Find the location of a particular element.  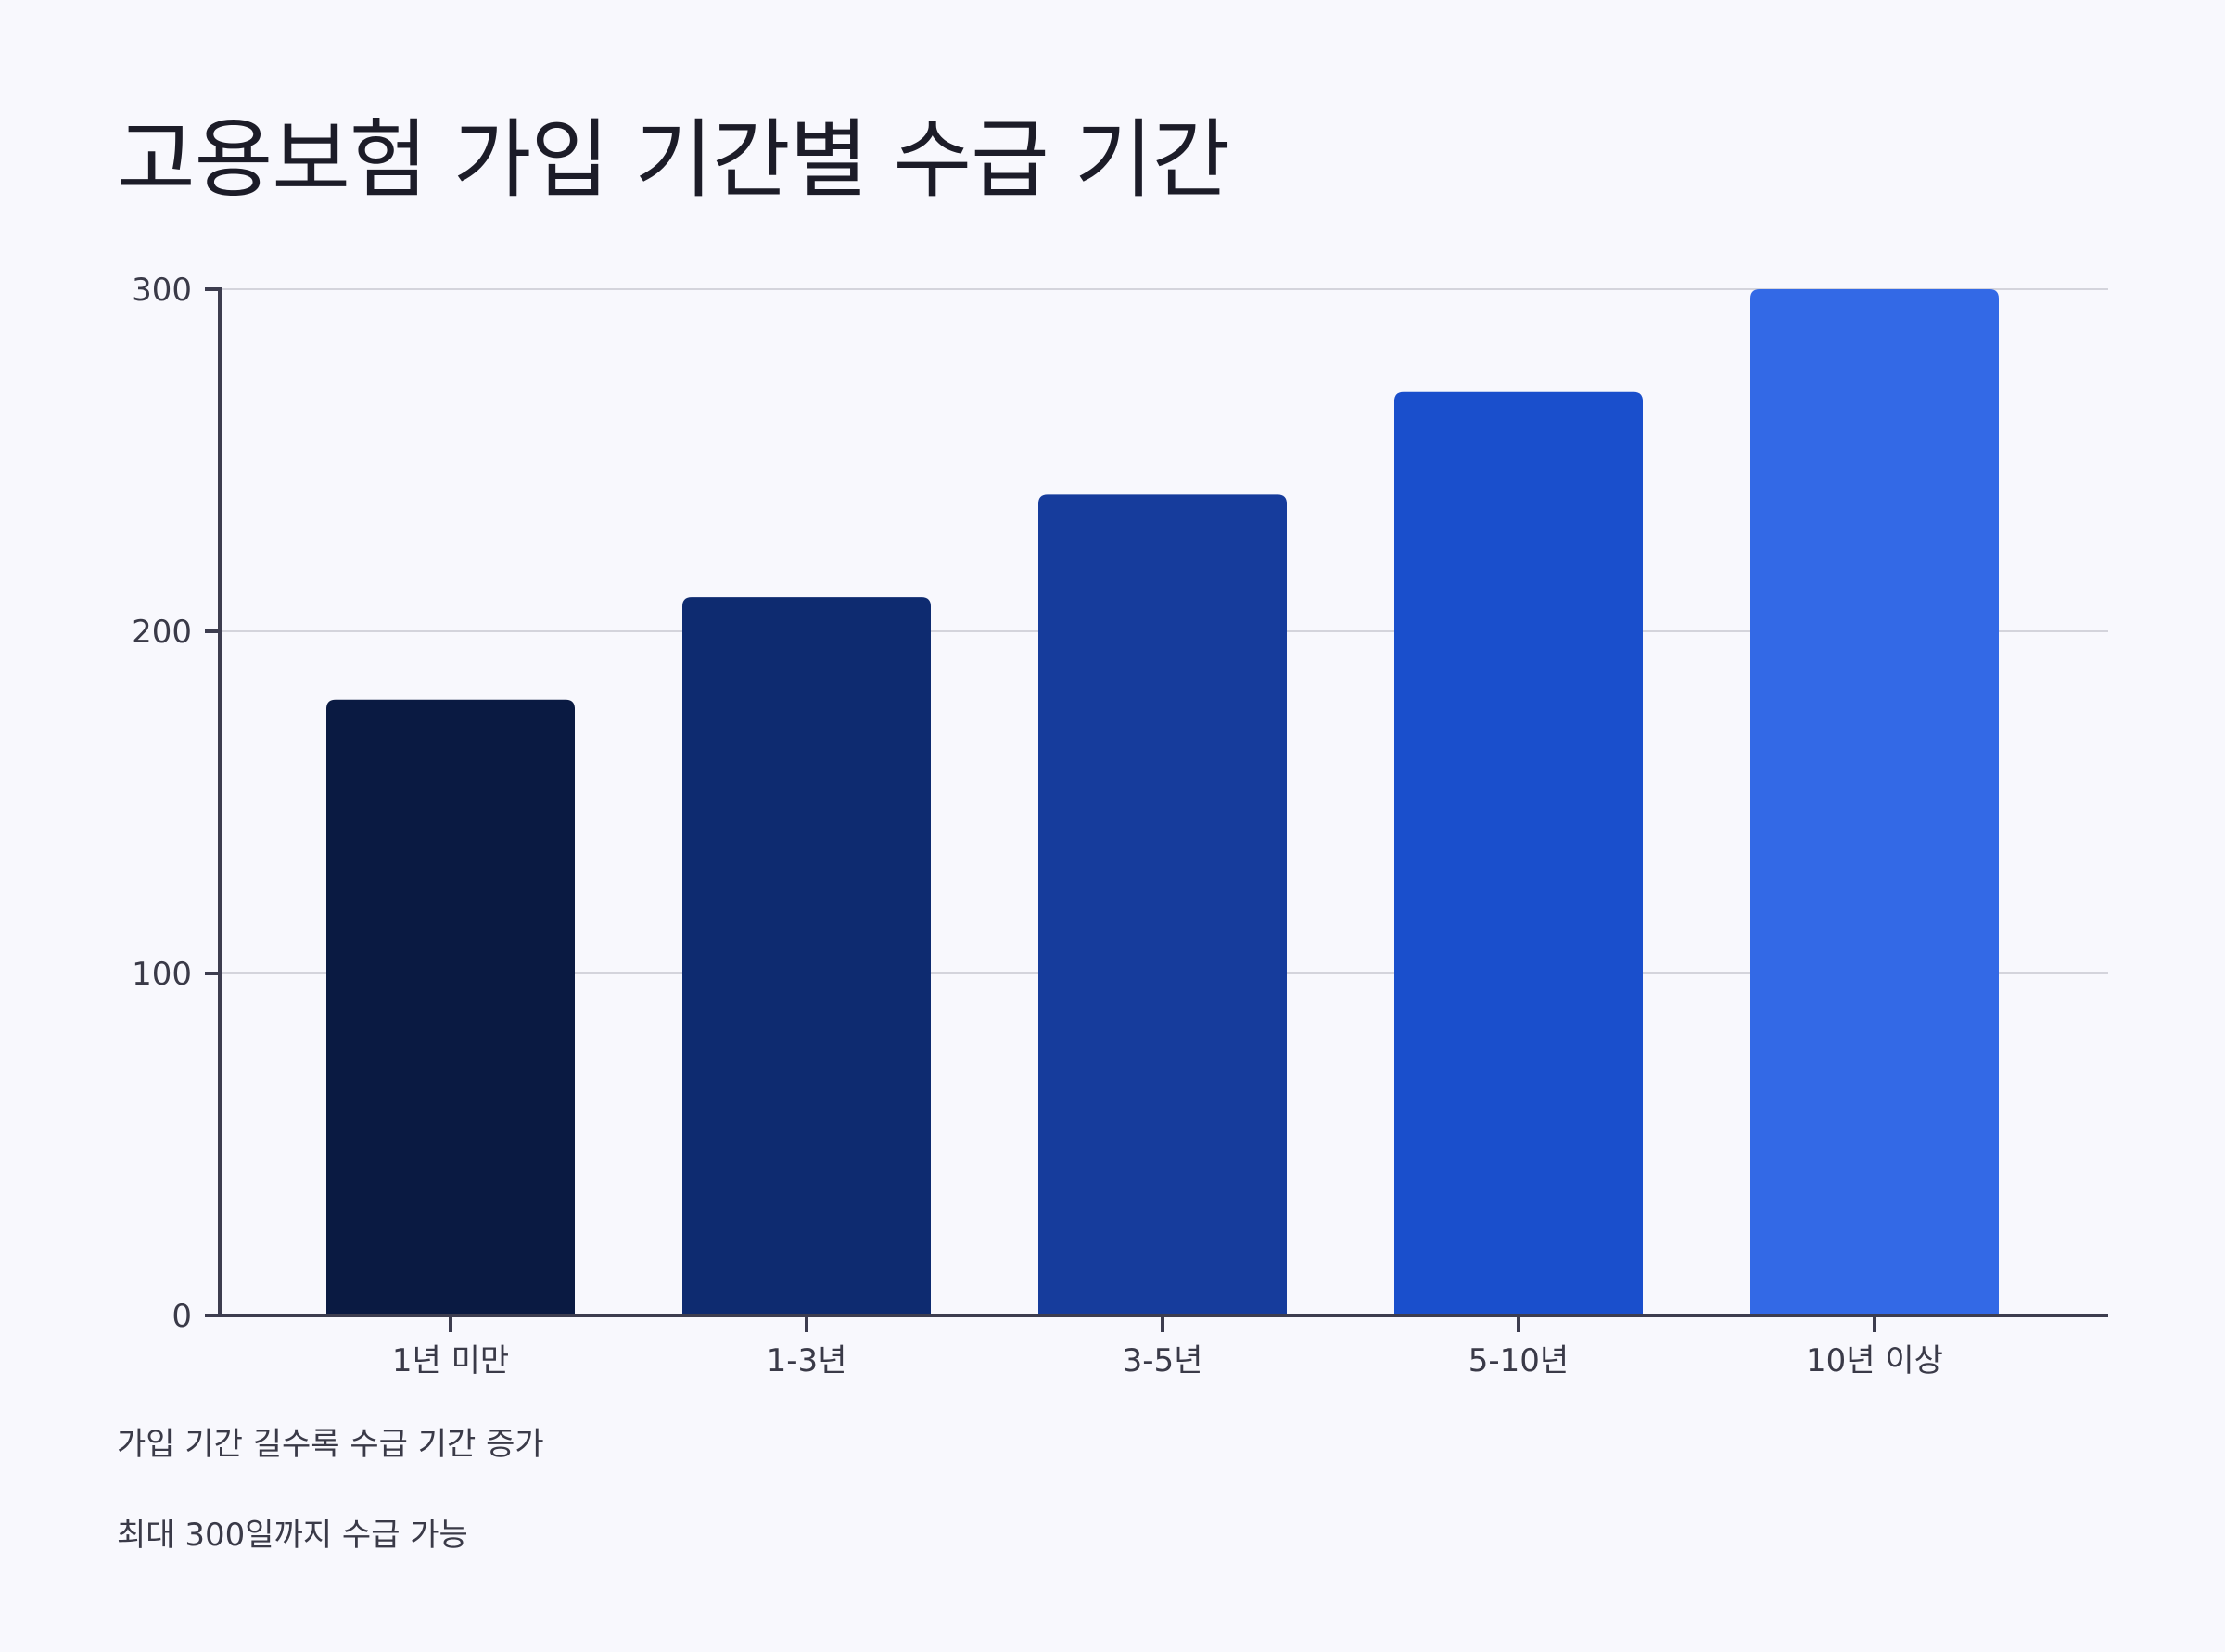

note-text: 최대 300일까지 수급 가능 is located at coordinates (292, 1535).